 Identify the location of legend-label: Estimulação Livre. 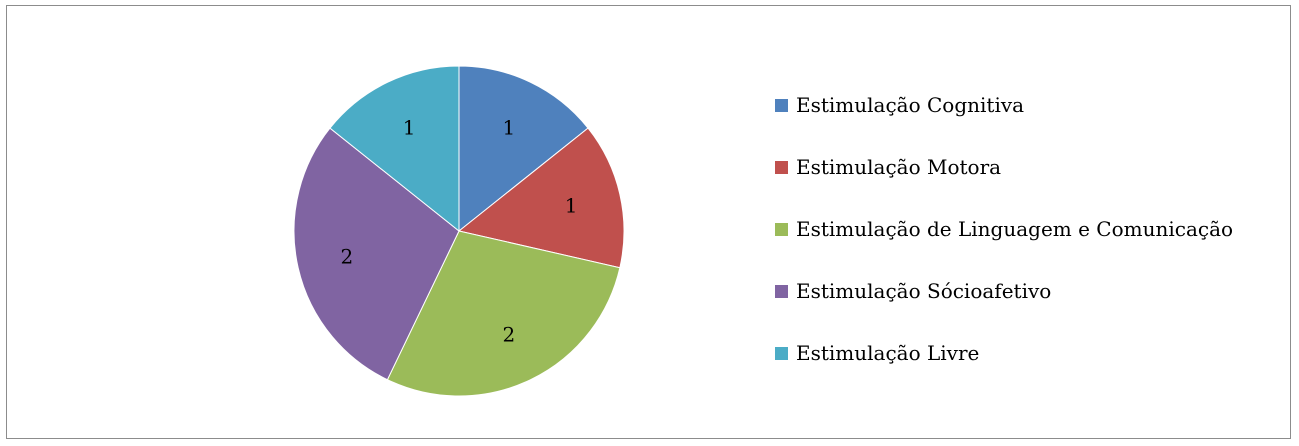
(888, 353).